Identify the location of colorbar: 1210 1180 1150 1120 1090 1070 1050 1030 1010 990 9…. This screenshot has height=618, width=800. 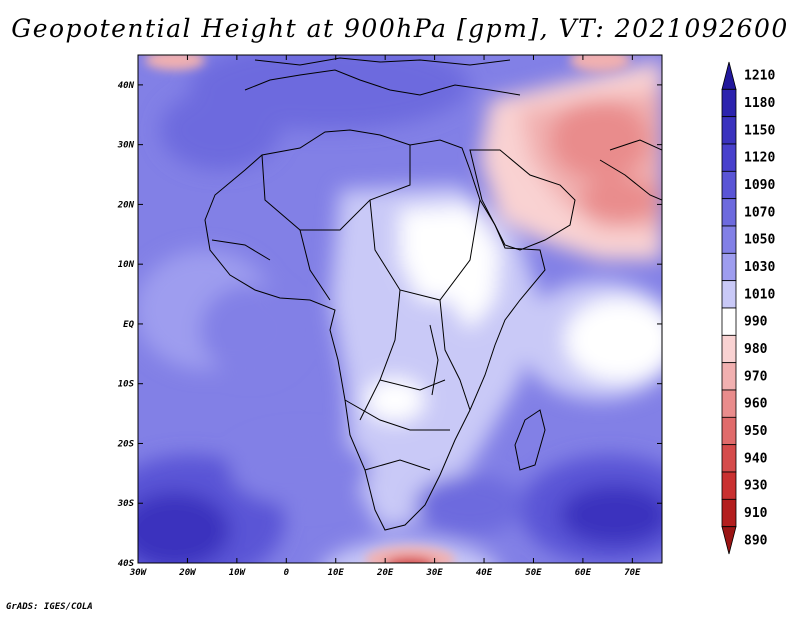
(748, 308).